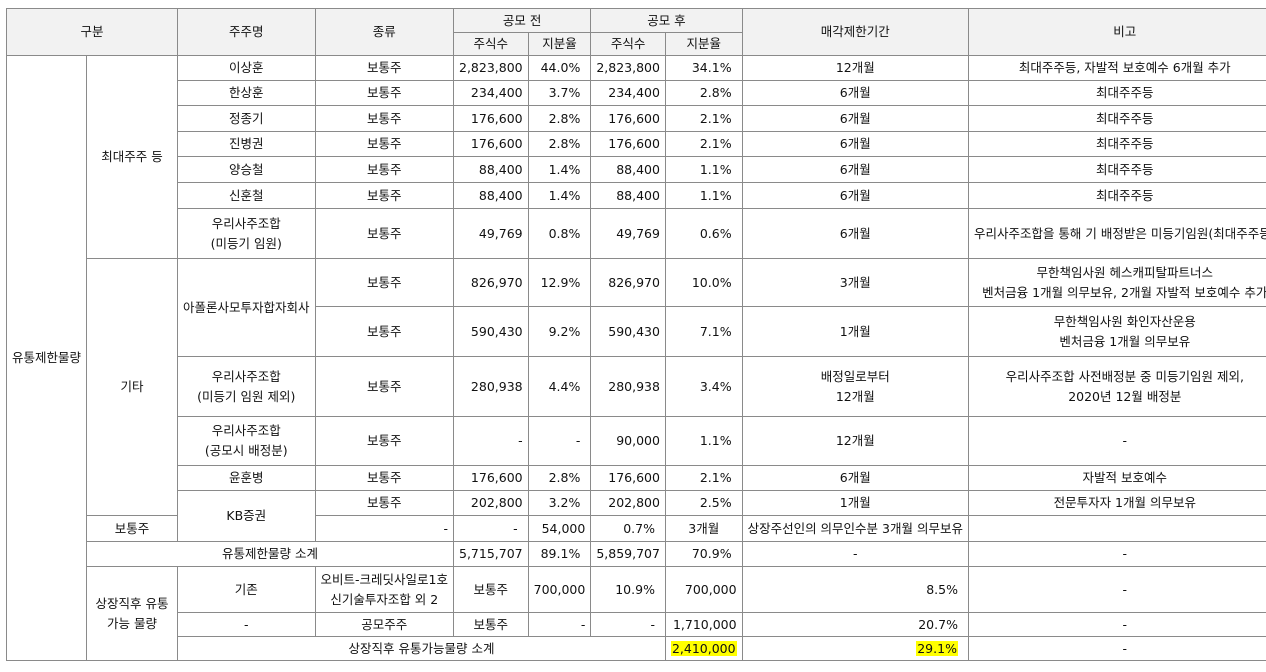  Describe the element at coordinates (246, 307) in the screenshot. I see `shareholder-name: 아폴론사모투자합자회사` at that location.